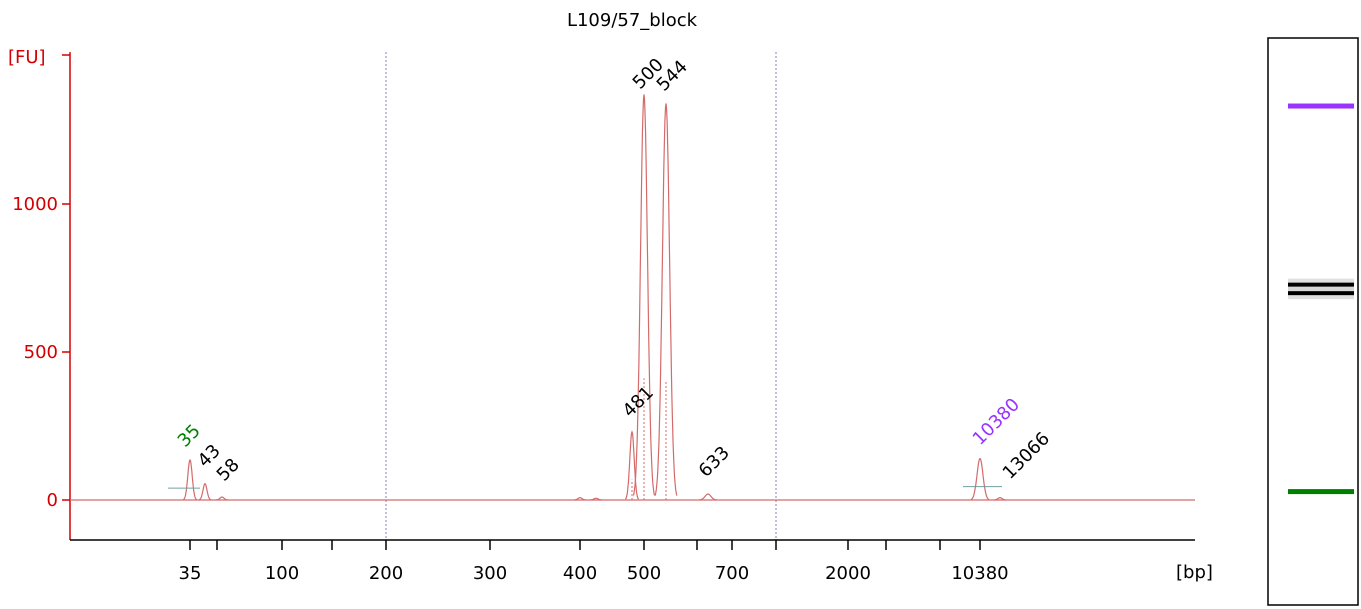  What do you see at coordinates (189, 435) in the screenshot?
I see `peak-label-35: 35` at bounding box center [189, 435].